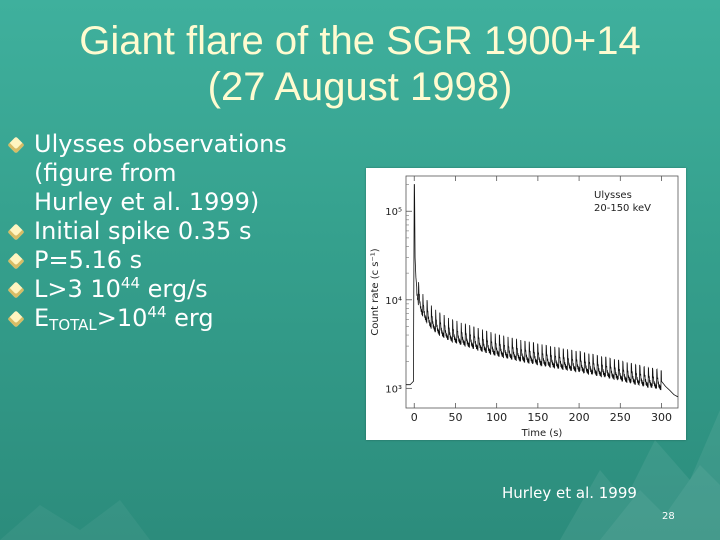 The width and height of the screenshot is (720, 540). Describe the element at coordinates (496, 417) in the screenshot. I see `x-tick-label: 100` at that location.